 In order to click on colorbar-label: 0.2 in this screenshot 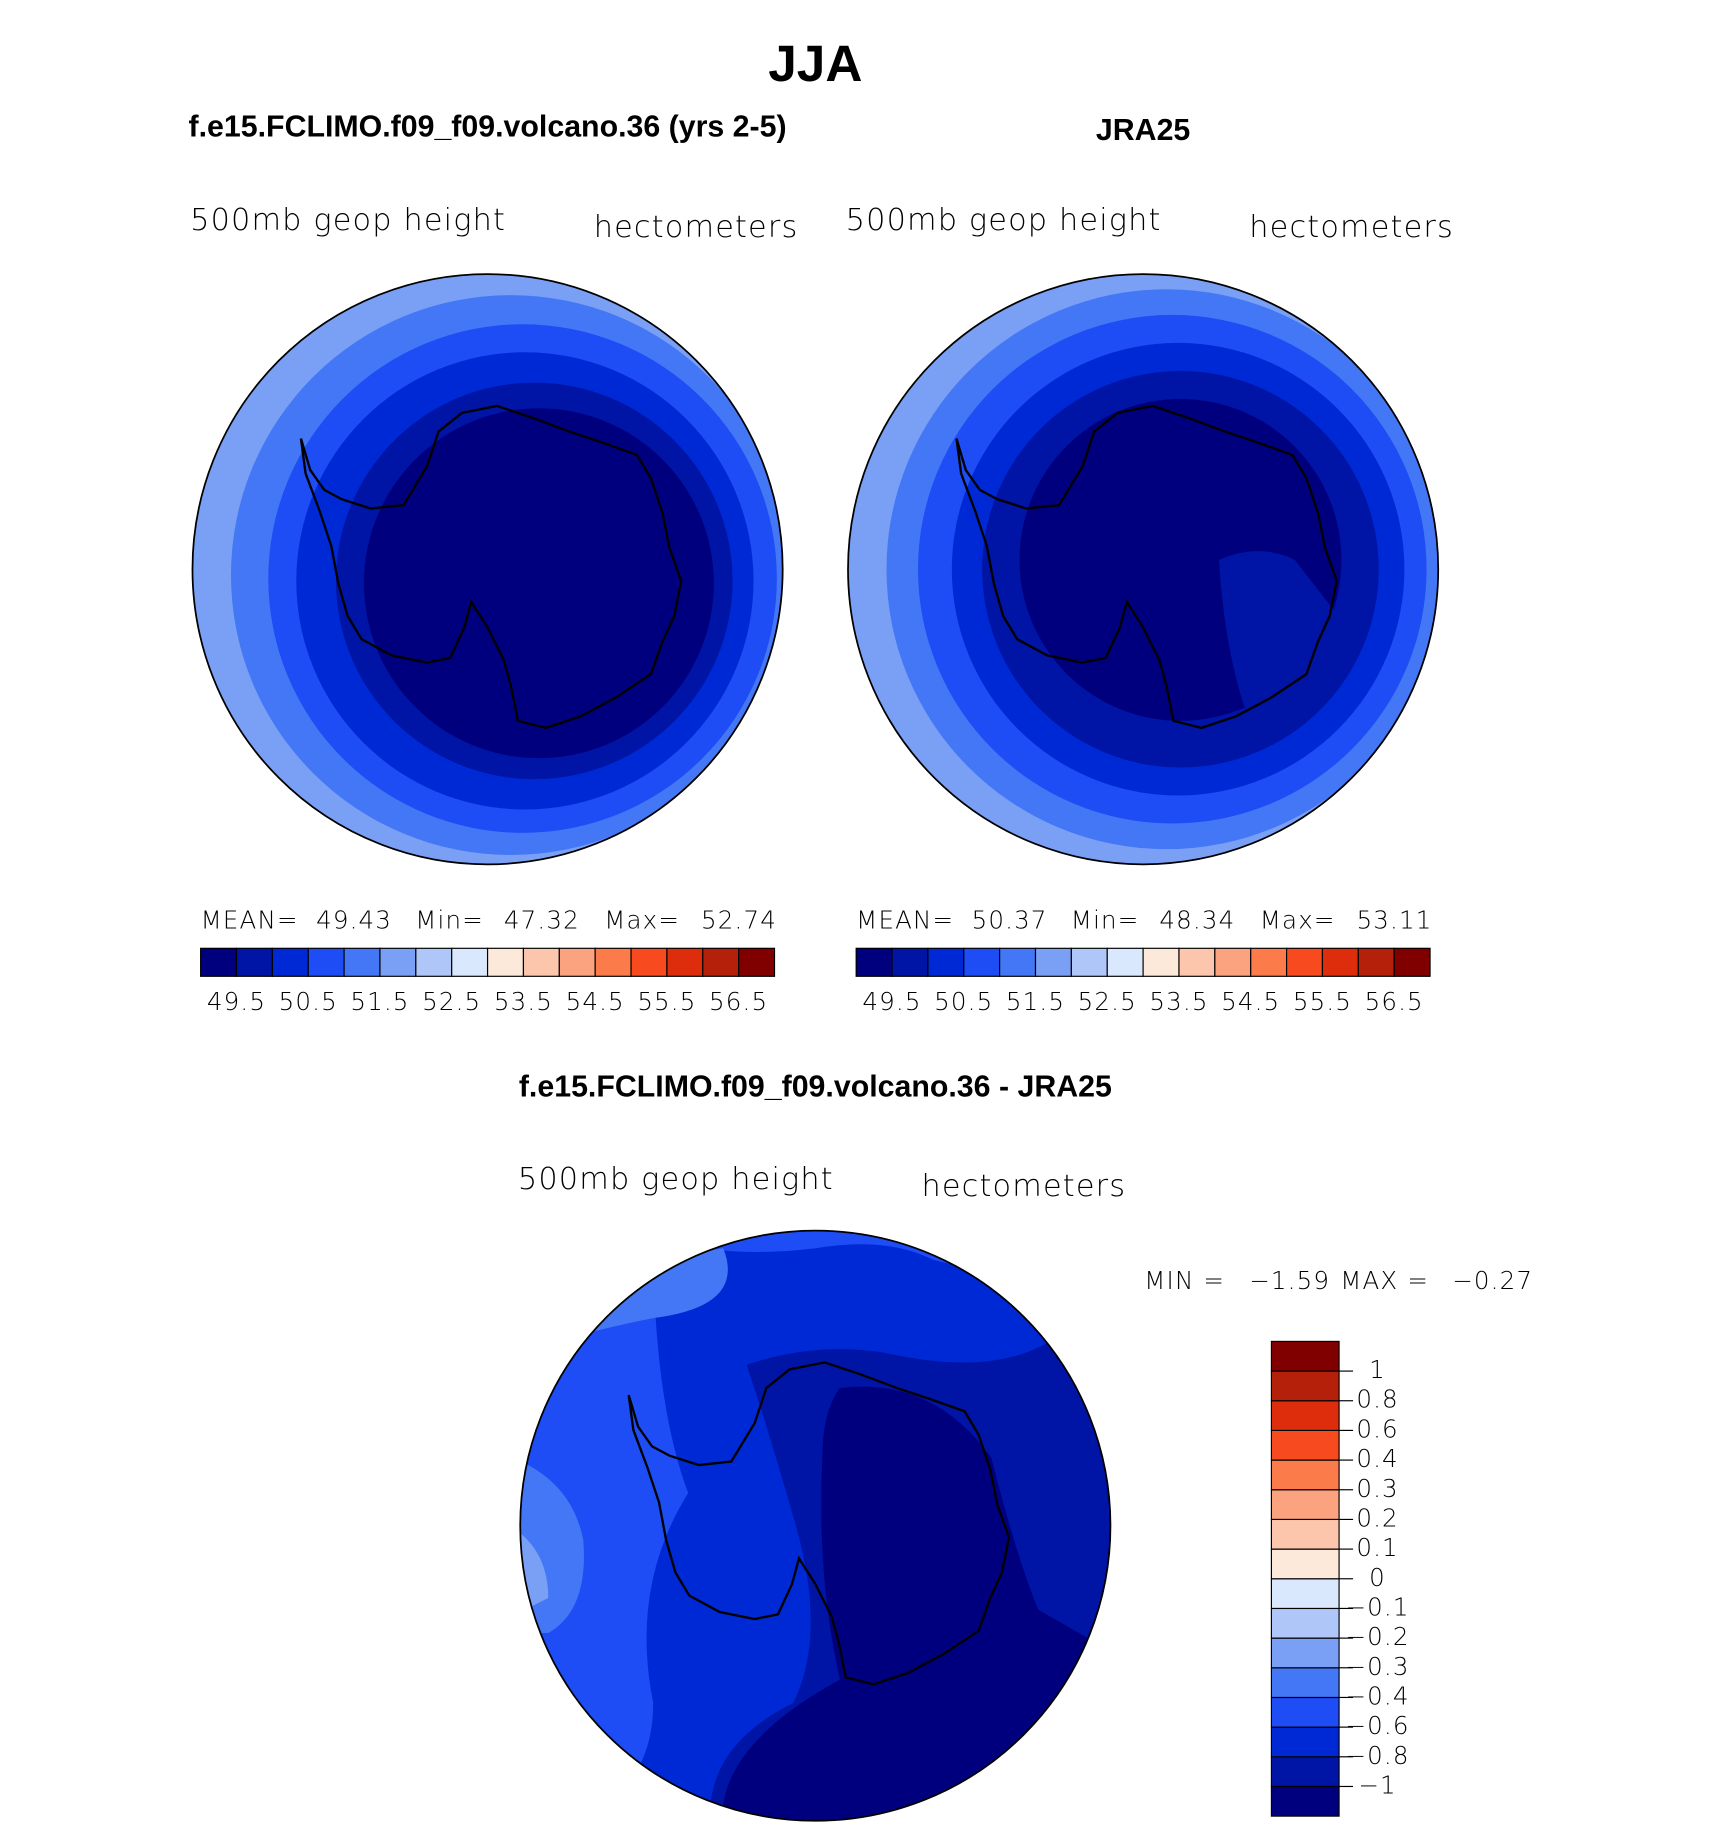, I will do `click(1377, 1517)`.